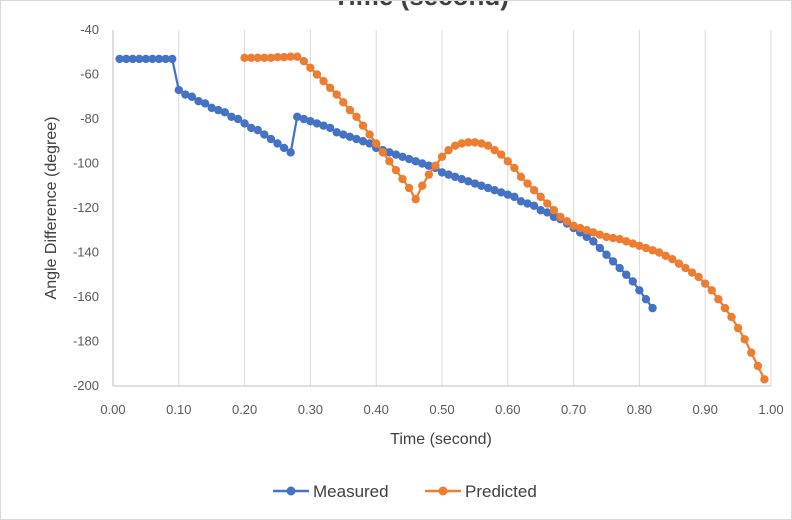  Describe the element at coordinates (178, 409) in the screenshot. I see `x-tick-label: 0.10` at that location.